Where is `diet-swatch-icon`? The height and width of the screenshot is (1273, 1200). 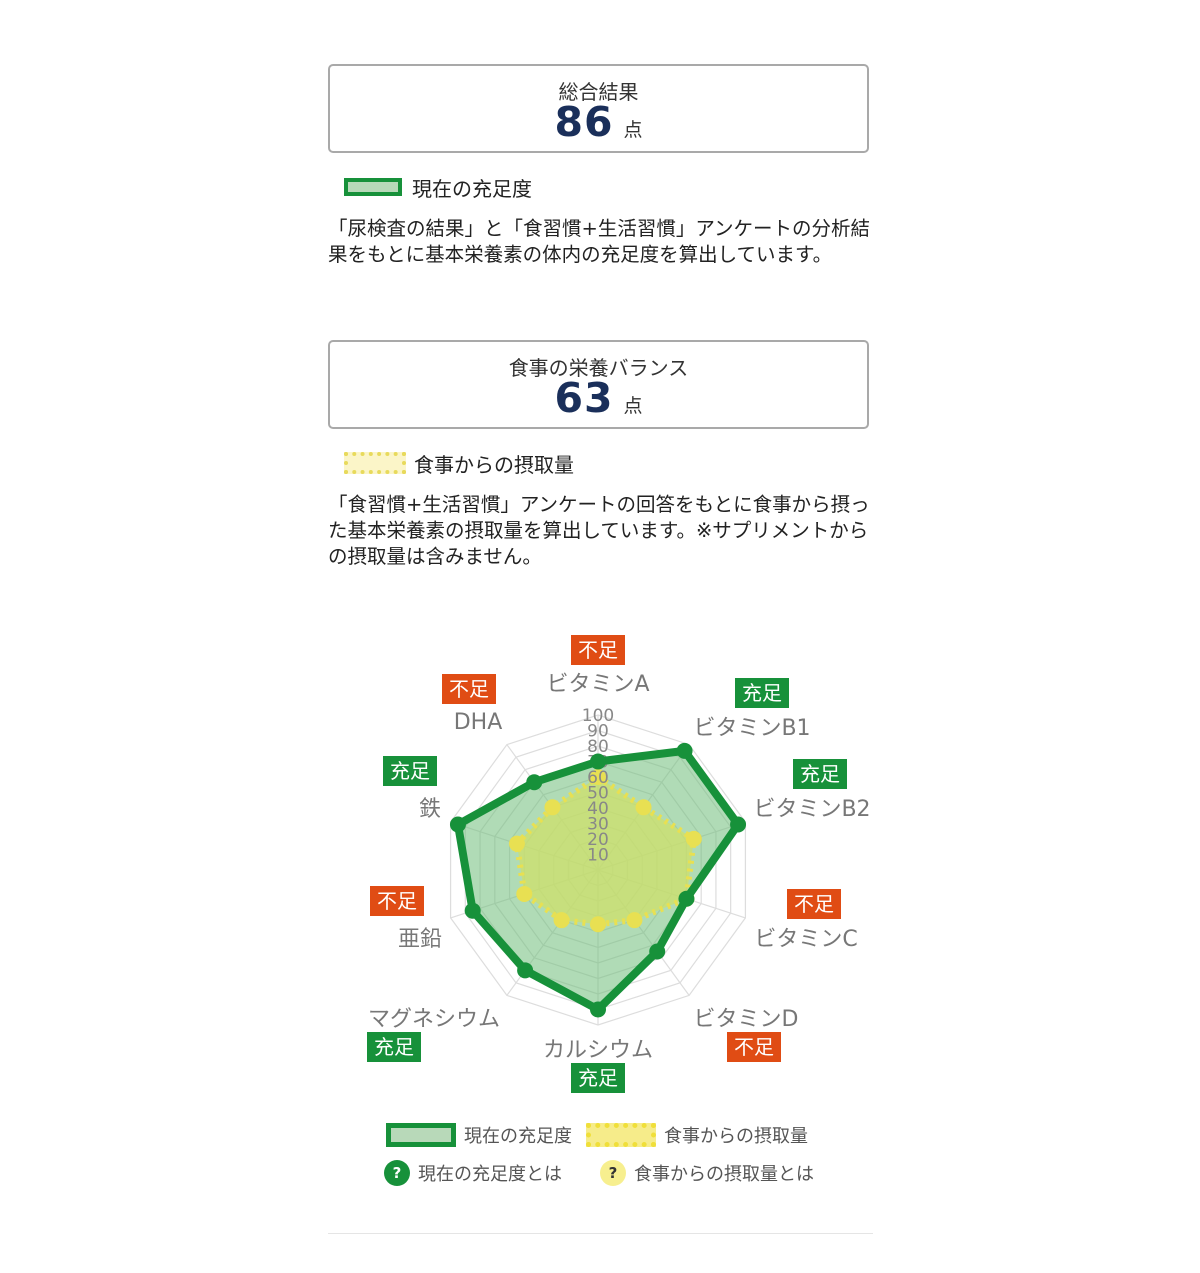 diet-swatch-icon is located at coordinates (375, 463).